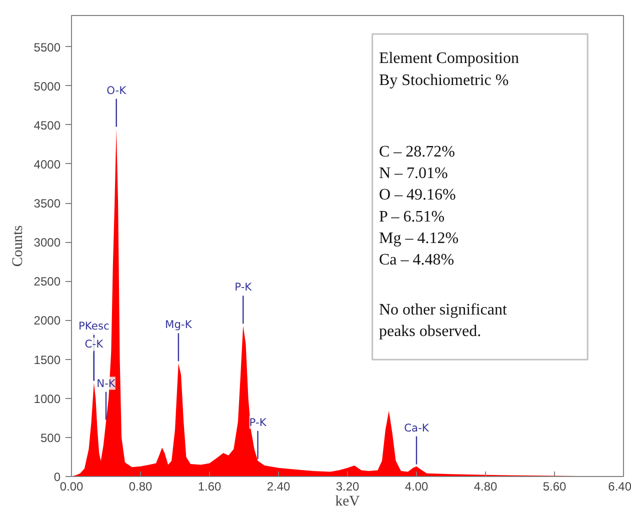  What do you see at coordinates (348, 487) in the screenshot?
I see `x-tick-label: 3.20` at bounding box center [348, 487].